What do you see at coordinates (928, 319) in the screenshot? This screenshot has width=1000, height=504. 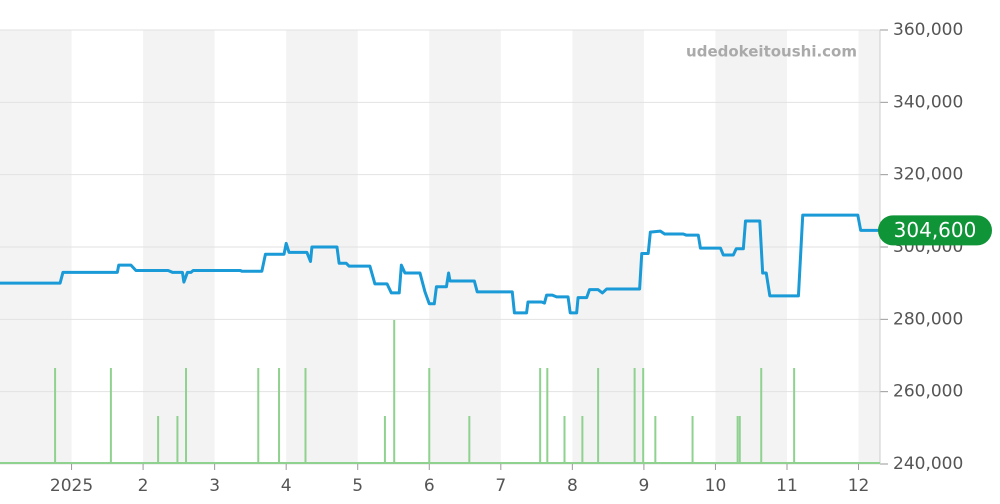 I see `y-tick-label: 280,000` at bounding box center [928, 319].